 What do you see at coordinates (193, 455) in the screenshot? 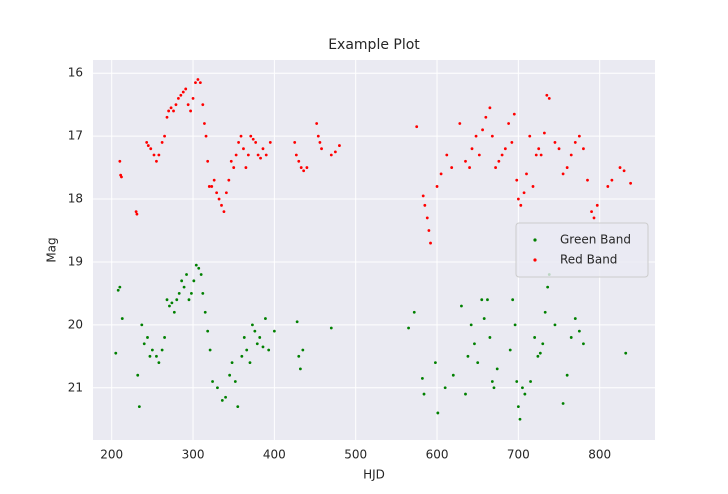
I see `x-tick-label: 300` at bounding box center [193, 455].